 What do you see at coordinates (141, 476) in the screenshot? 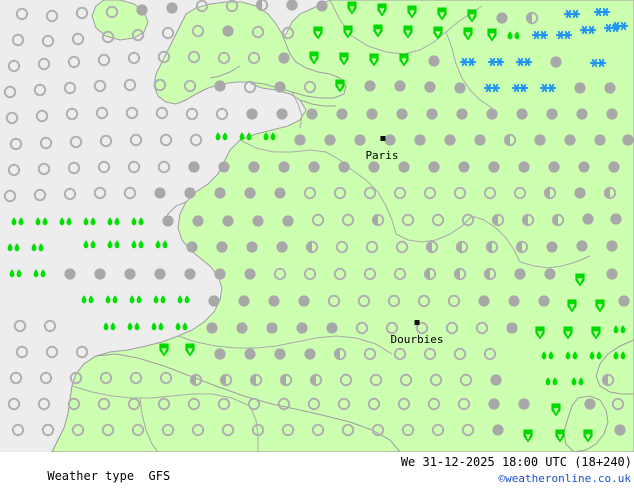
I see `footer-gap` at bounding box center [141, 476].